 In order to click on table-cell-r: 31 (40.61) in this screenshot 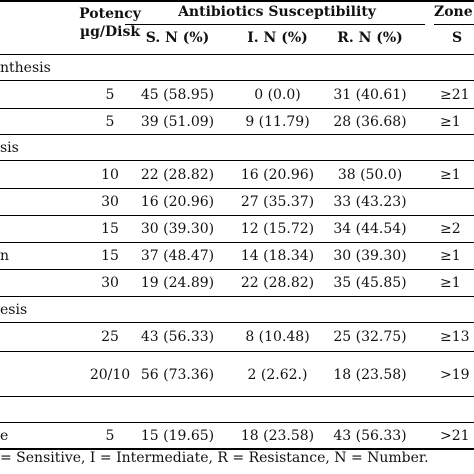, I will do `click(370, 95)`.